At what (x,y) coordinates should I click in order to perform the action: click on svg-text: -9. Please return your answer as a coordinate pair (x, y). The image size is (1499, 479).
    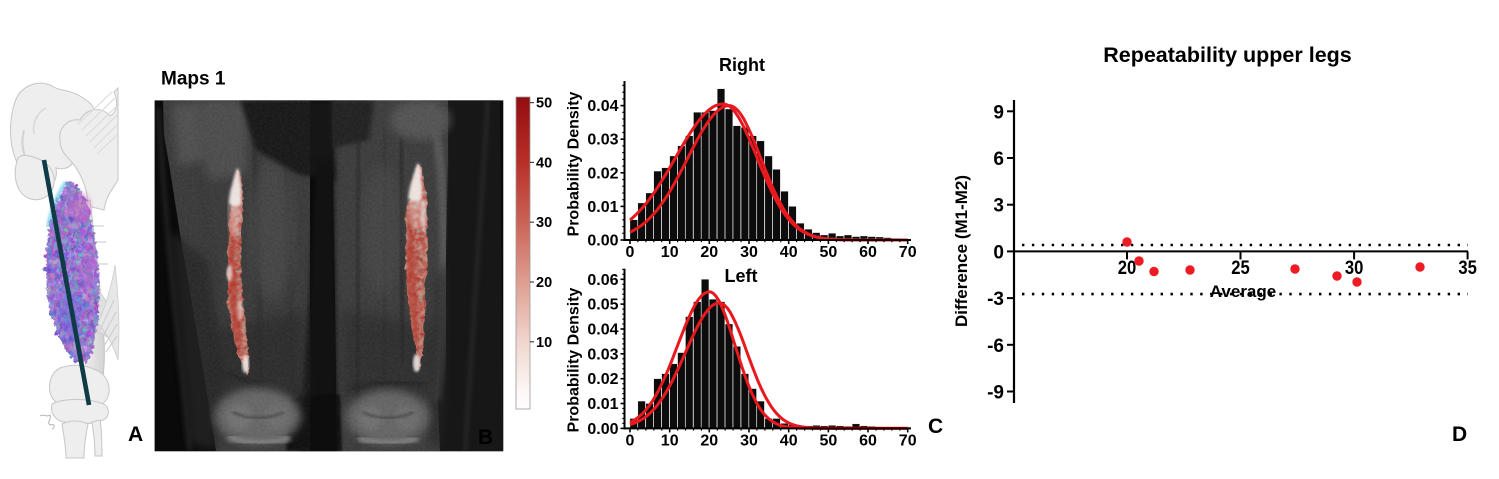
    Looking at the image, I should click on (995, 393).